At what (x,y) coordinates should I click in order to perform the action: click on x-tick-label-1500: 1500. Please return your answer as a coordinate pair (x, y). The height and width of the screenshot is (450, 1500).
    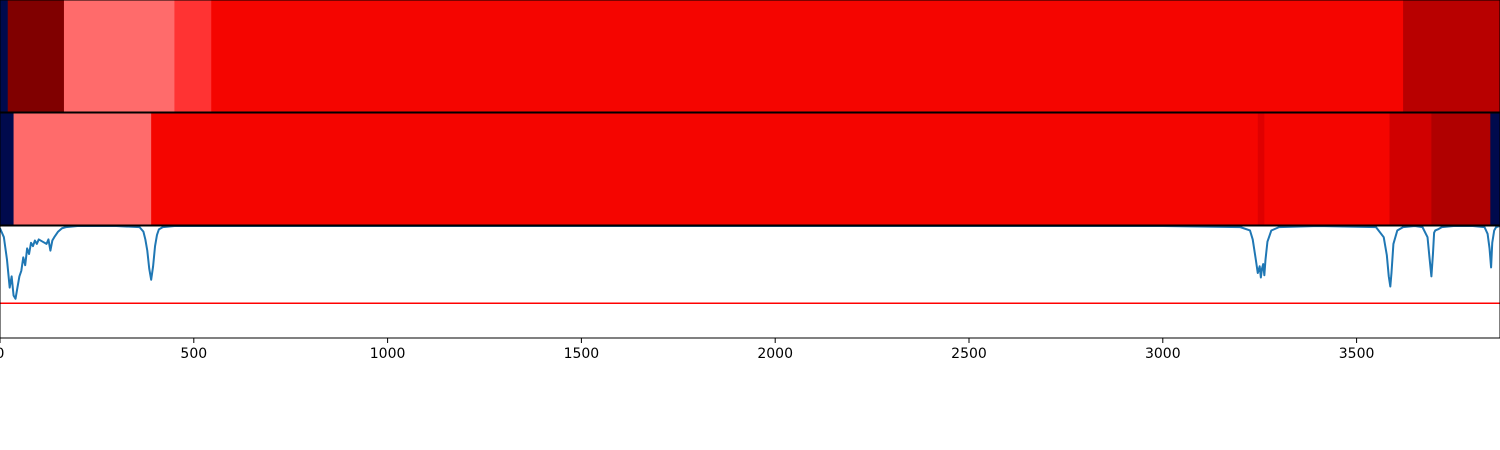
    Looking at the image, I should click on (582, 354).